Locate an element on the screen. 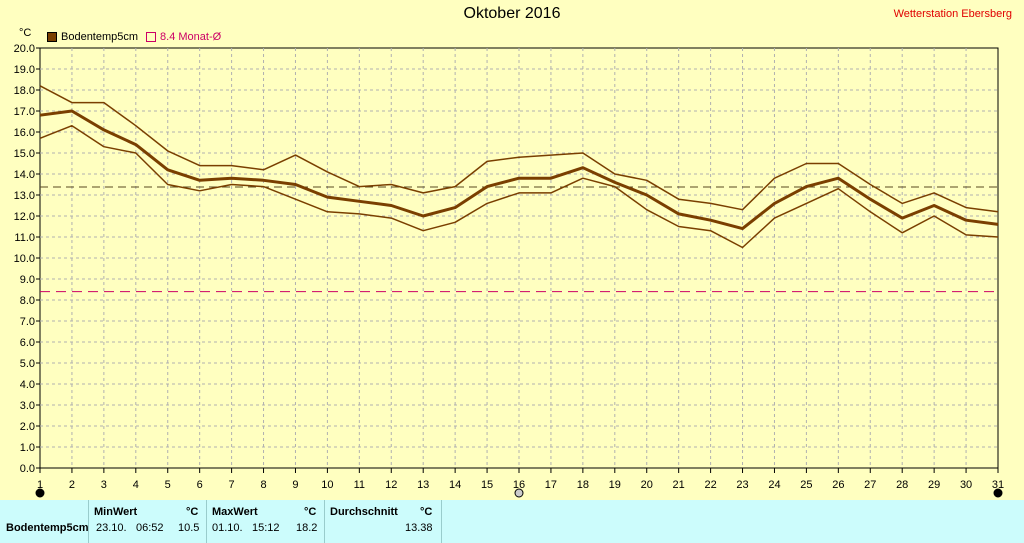  x-tick-label: 1 is located at coordinates (40, 485).